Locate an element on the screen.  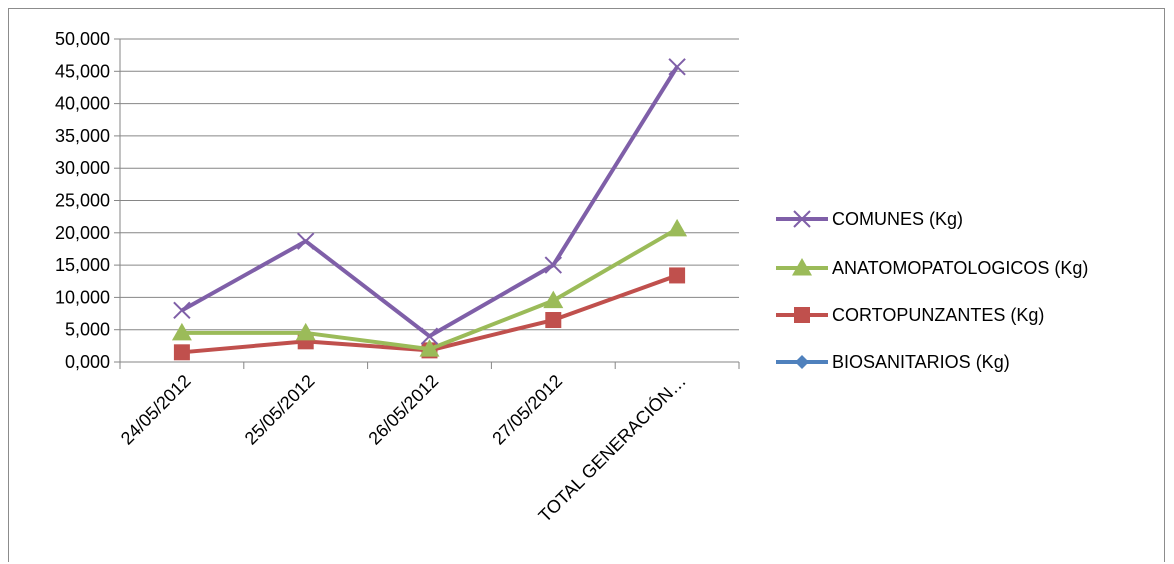
y-tick-label: 30,000 is located at coordinates (82, 168).